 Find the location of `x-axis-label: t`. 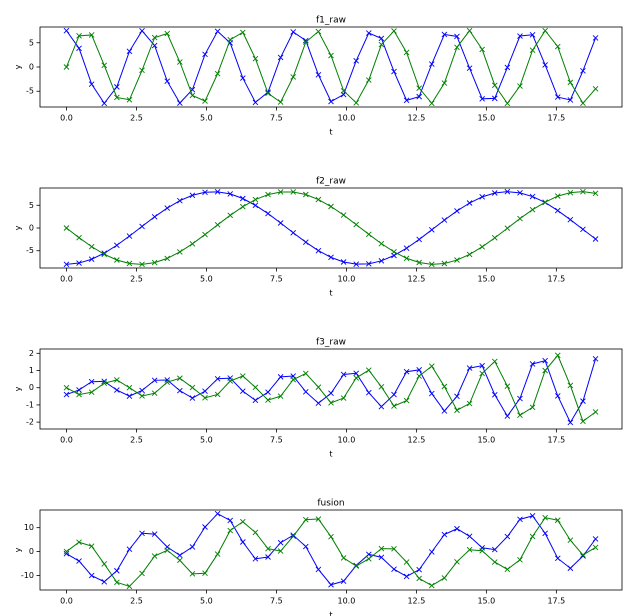

x-axis-label: t is located at coordinates (330, 293).